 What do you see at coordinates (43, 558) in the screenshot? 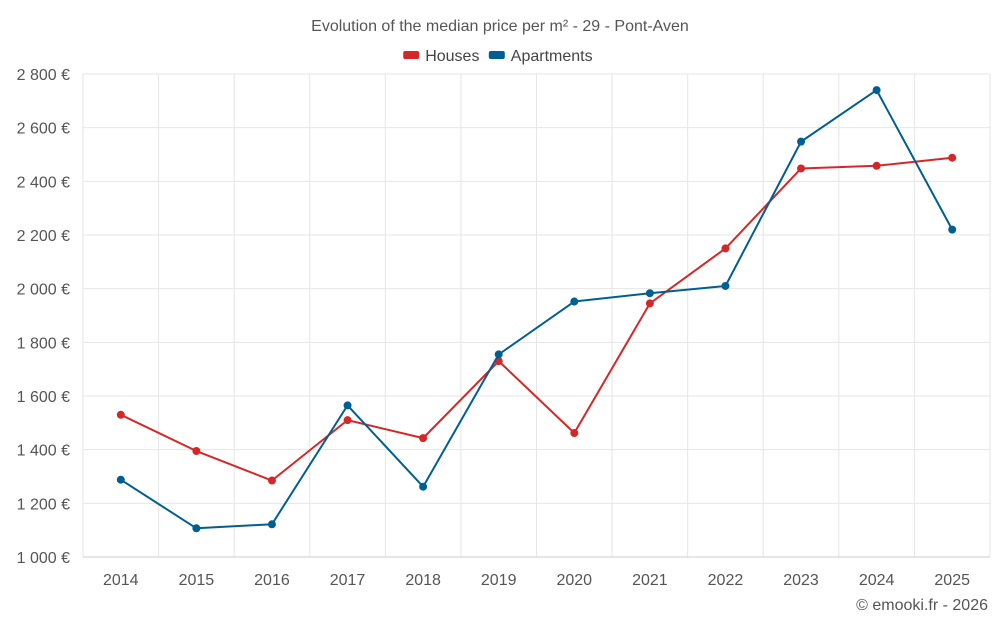
I see `y-tick-label: 1 000 €` at bounding box center [43, 558].